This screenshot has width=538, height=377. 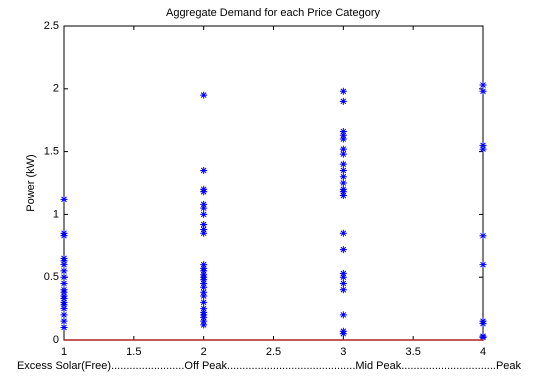 What do you see at coordinates (413, 352) in the screenshot?
I see `x-tick-label: 3.5` at bounding box center [413, 352].